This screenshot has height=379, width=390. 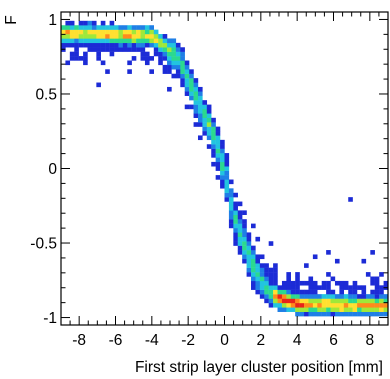 I want to click on y-tick-label: 1, so click(x=52, y=20).